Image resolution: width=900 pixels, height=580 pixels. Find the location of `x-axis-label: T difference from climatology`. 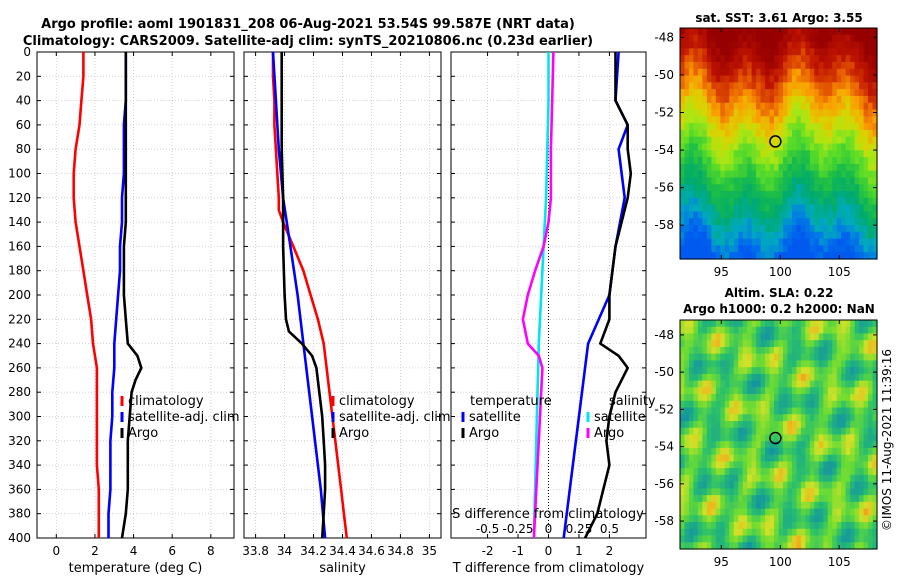

x-axis-label: T difference from climatology is located at coordinates (548, 568).